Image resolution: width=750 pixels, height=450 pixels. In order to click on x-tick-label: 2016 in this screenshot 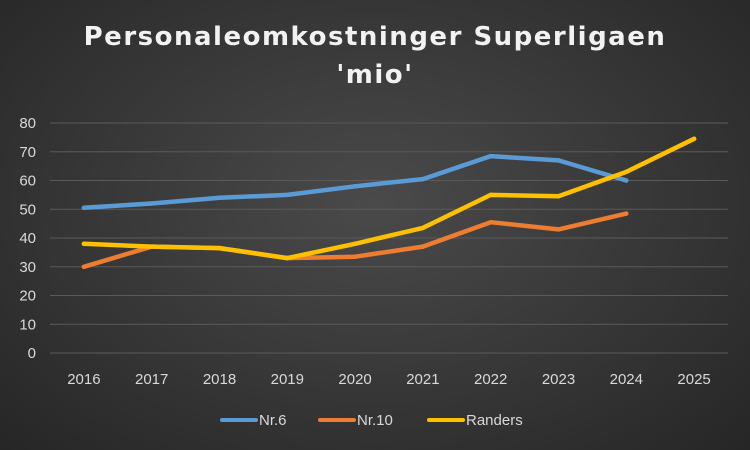, I will do `click(83, 379)`.